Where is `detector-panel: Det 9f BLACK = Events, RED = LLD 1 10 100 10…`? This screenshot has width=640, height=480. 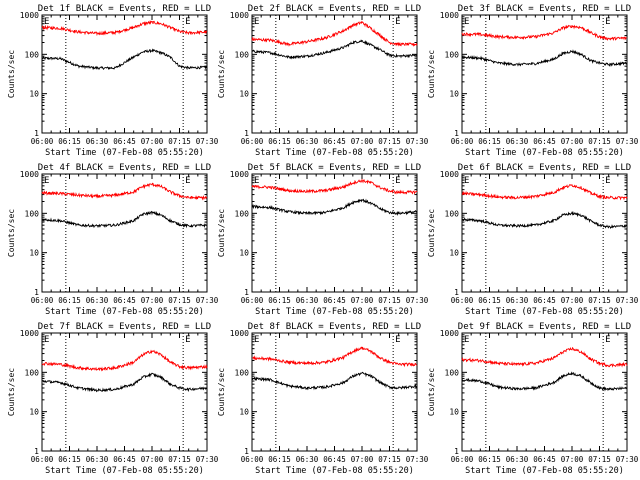 detector-panel: Det 9f BLACK = Events, RED = LLD 1 10 100 10… is located at coordinates (533, 399).